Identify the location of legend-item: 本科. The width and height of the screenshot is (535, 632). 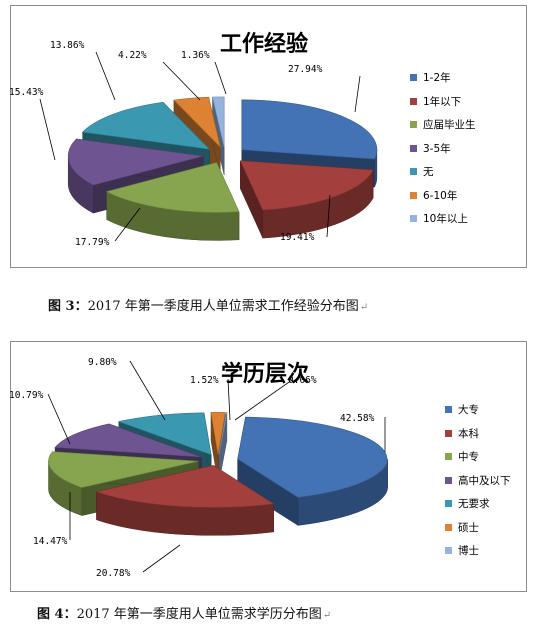
(478, 434).